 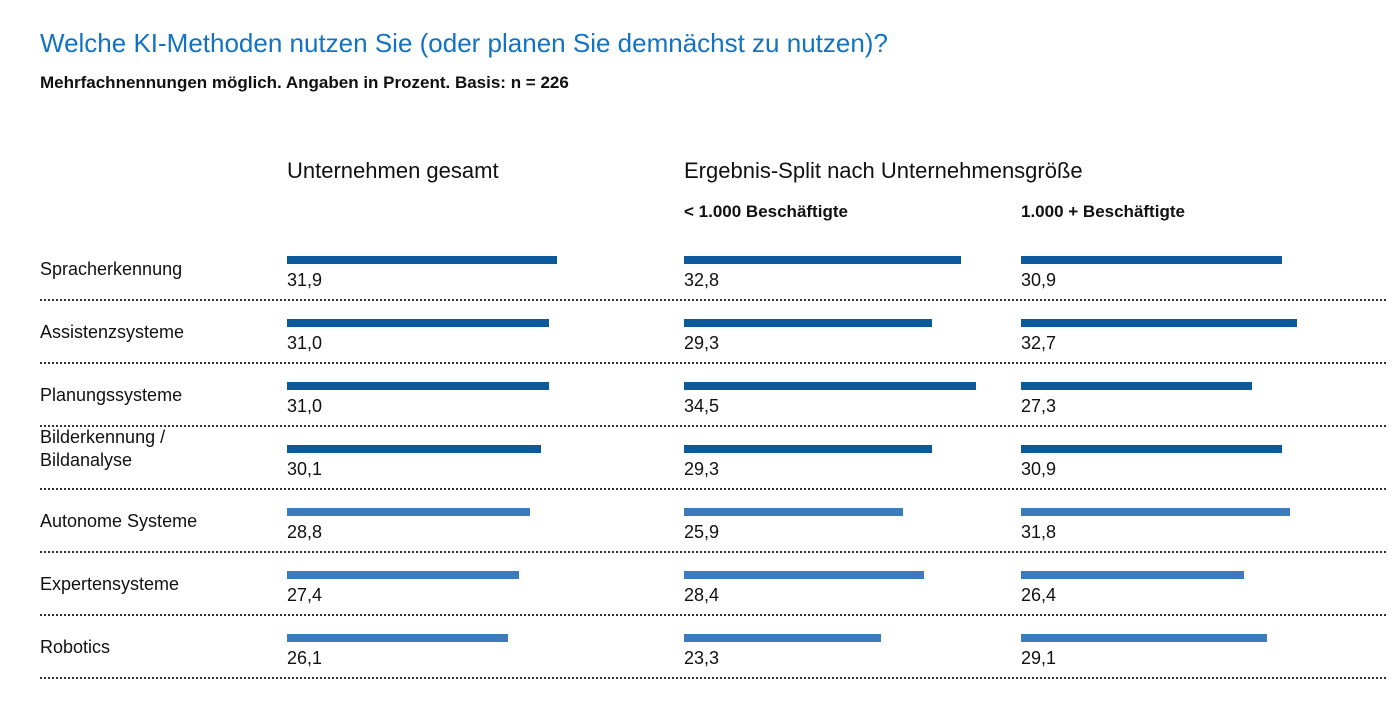 What do you see at coordinates (702, 406) in the screenshot?
I see `value-label-small-companies: 34,5` at bounding box center [702, 406].